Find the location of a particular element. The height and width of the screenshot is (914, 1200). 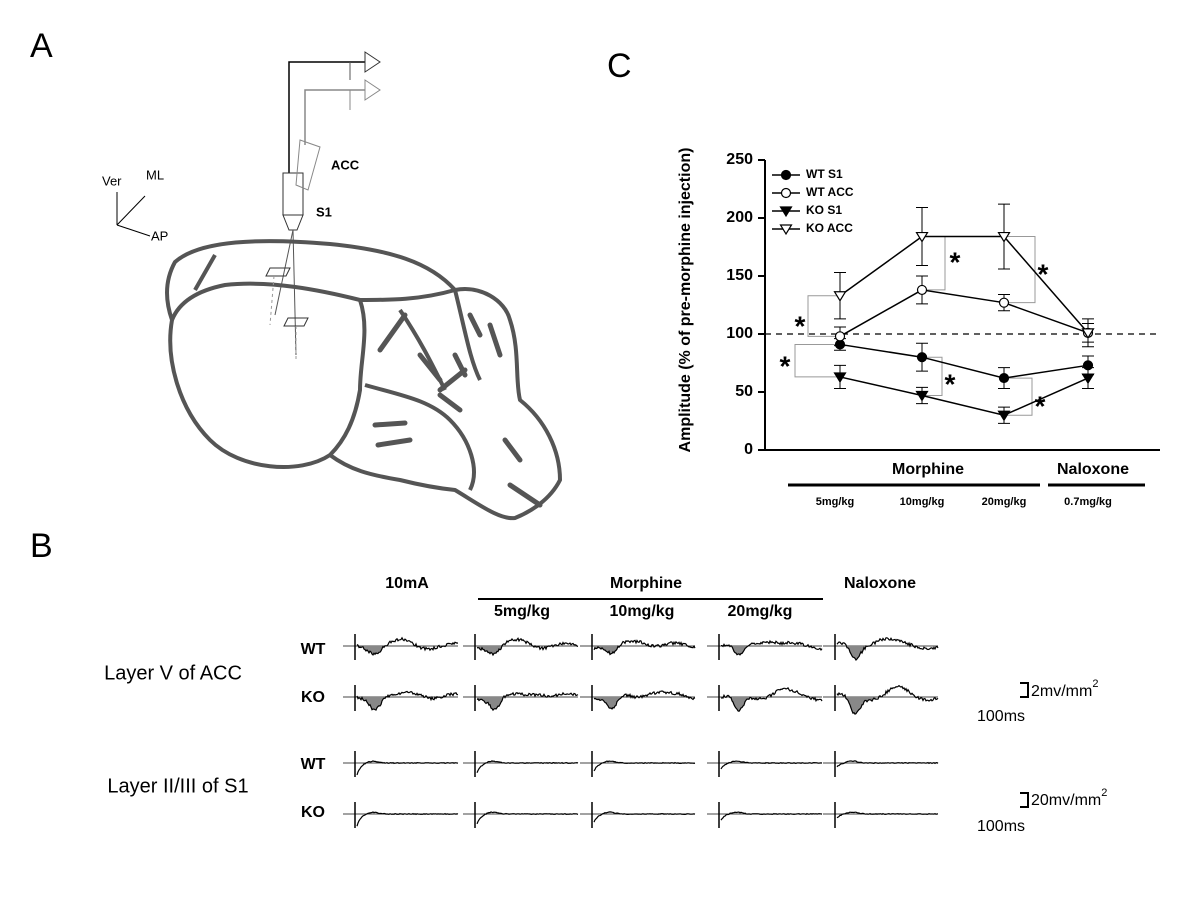

y-tick-label: 0 is located at coordinates (748, 449).